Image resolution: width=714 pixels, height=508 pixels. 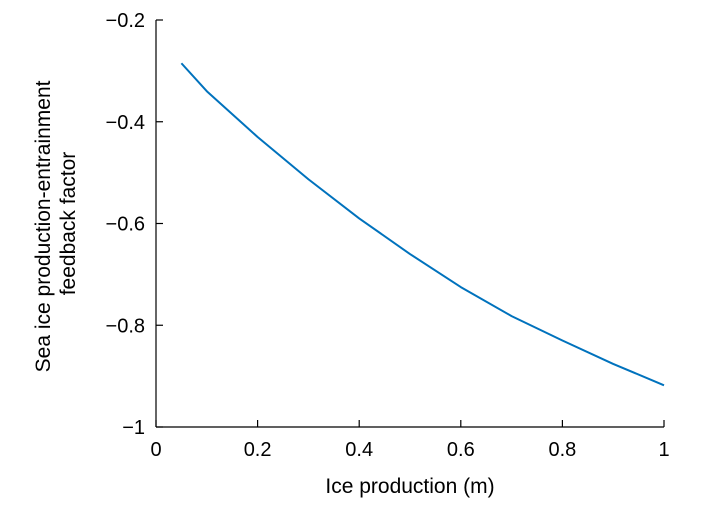 I want to click on x-tick-label: 0.8, so click(x=562, y=450).